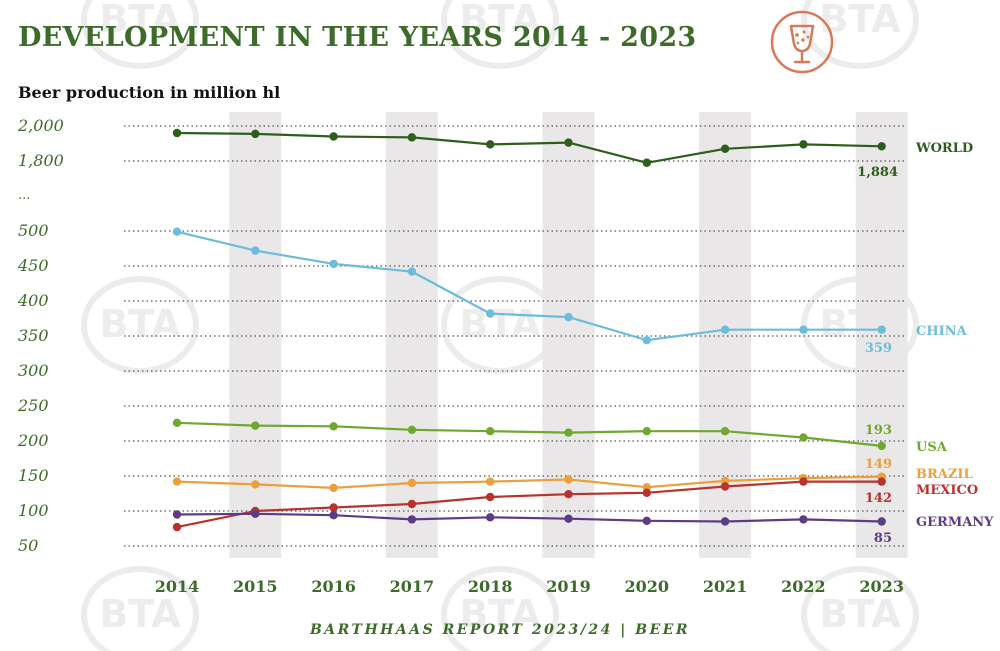 The width and height of the screenshot is (1000, 651). What do you see at coordinates (33, 230) in the screenshot?
I see `y-tick-label: 500` at bounding box center [33, 230].